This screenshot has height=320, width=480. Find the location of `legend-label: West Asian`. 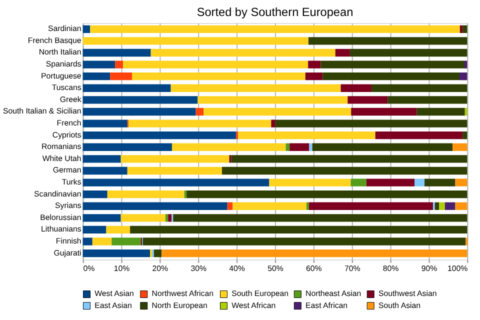

legend-label: West Asian is located at coordinates (114, 293).